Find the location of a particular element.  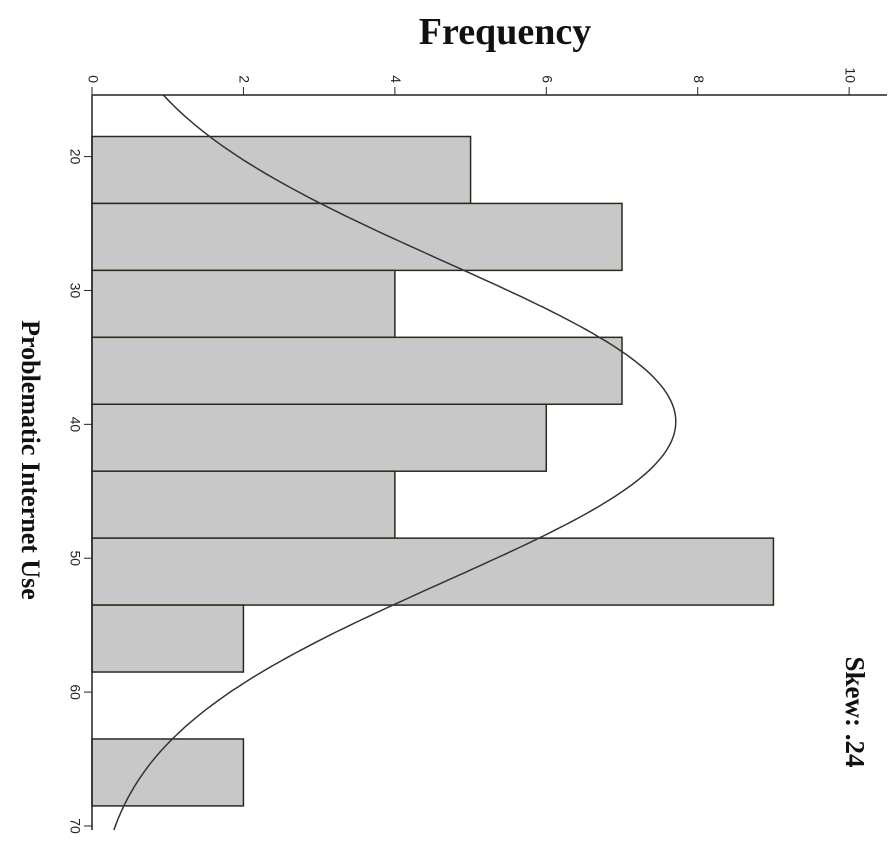

x-tick-label: 70 is located at coordinates (75, 826).